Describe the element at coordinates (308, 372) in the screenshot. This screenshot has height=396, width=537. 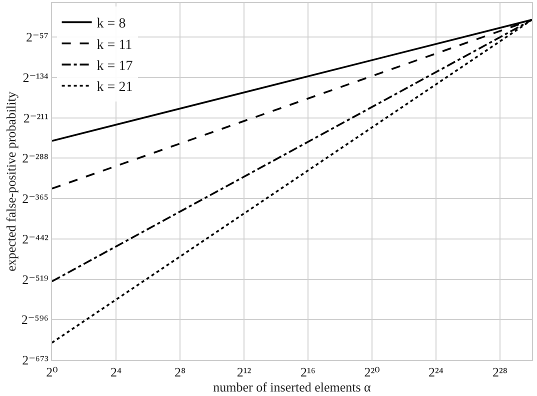
I see `x-tick-label: 2¹⁶` at that location.